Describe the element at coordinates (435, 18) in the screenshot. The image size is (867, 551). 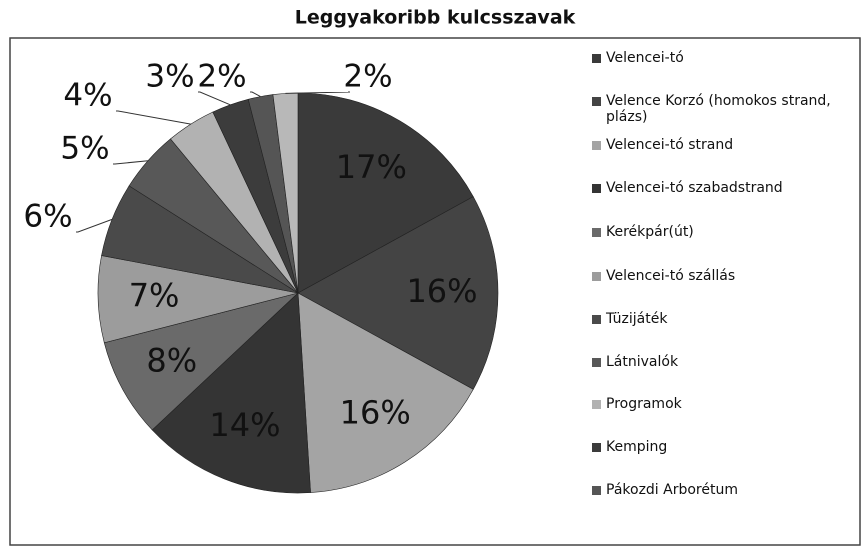
I see `chart-title: Leggyakoribb kulcsszavak` at that location.